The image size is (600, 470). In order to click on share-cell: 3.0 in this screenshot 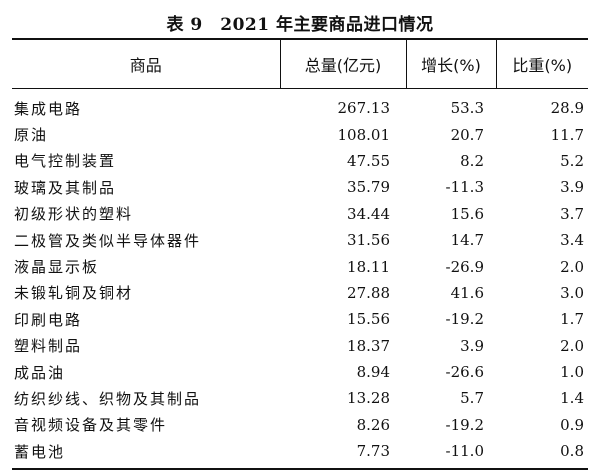, I will do `click(572, 292)`.